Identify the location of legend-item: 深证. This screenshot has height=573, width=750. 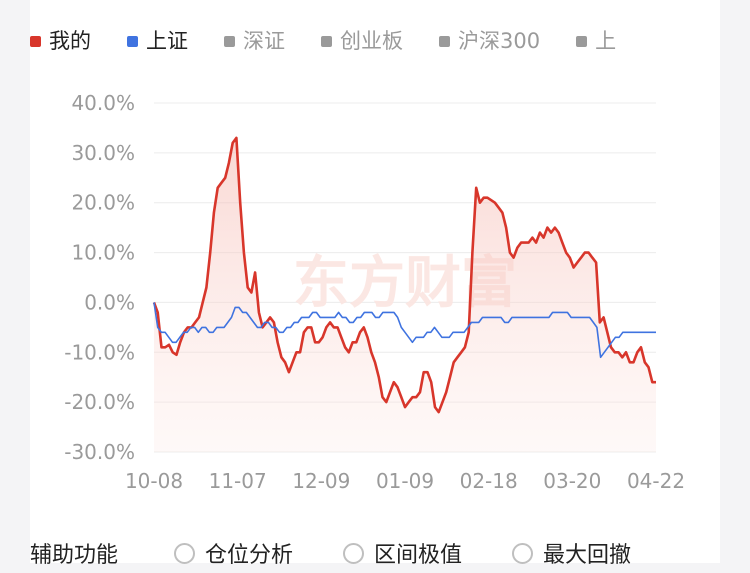
(254, 41).